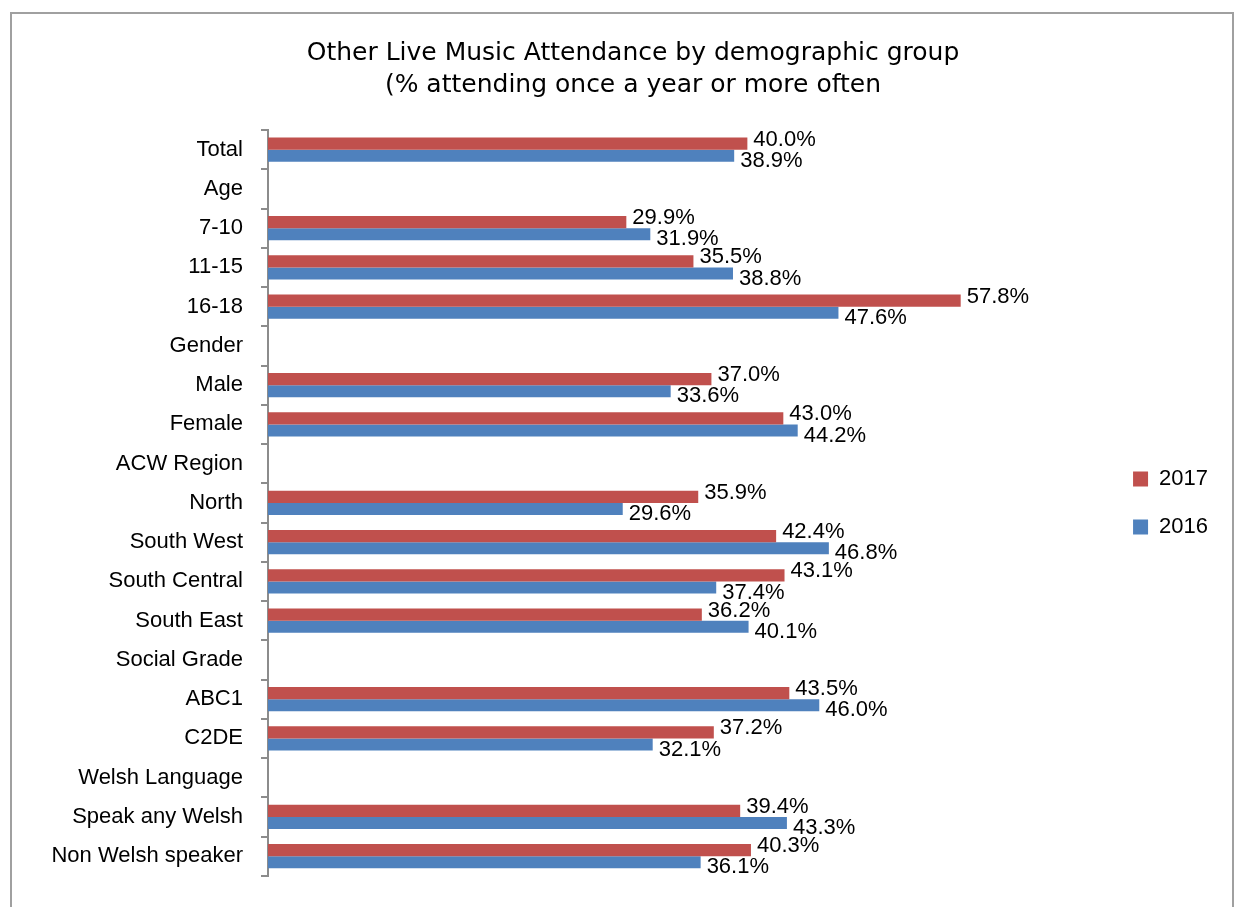 This screenshot has width=1234, height=907. What do you see at coordinates (875, 316) in the screenshot?
I see `data-label: 47.6%` at bounding box center [875, 316].